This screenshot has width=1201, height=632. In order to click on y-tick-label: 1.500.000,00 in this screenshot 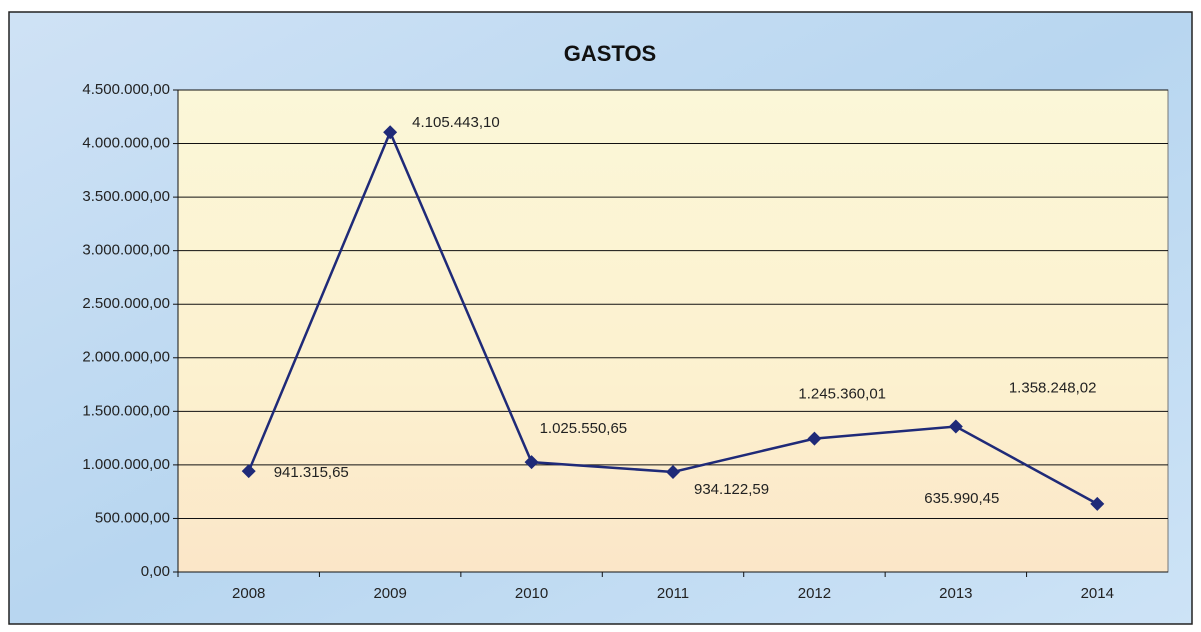, I will do `click(126, 410)`.